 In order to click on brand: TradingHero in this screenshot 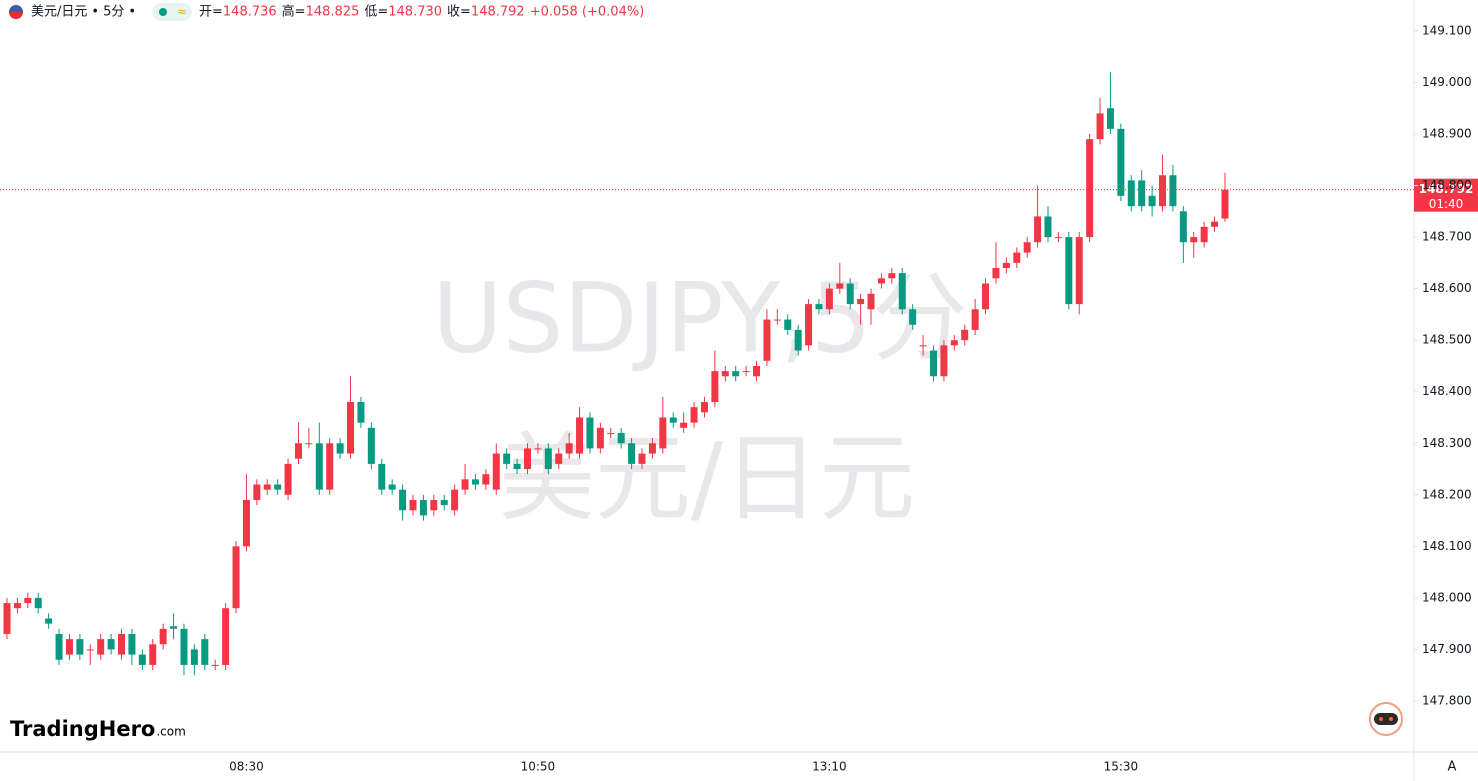, I will do `click(82, 729)`.